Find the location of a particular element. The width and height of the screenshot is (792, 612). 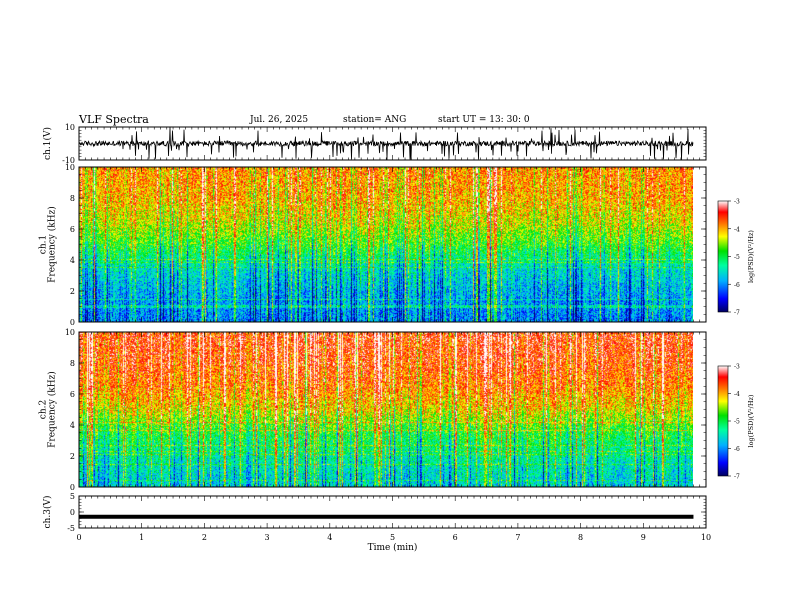

ch1-spectrogram-ytick-label: 8 is located at coordinates (72, 198).